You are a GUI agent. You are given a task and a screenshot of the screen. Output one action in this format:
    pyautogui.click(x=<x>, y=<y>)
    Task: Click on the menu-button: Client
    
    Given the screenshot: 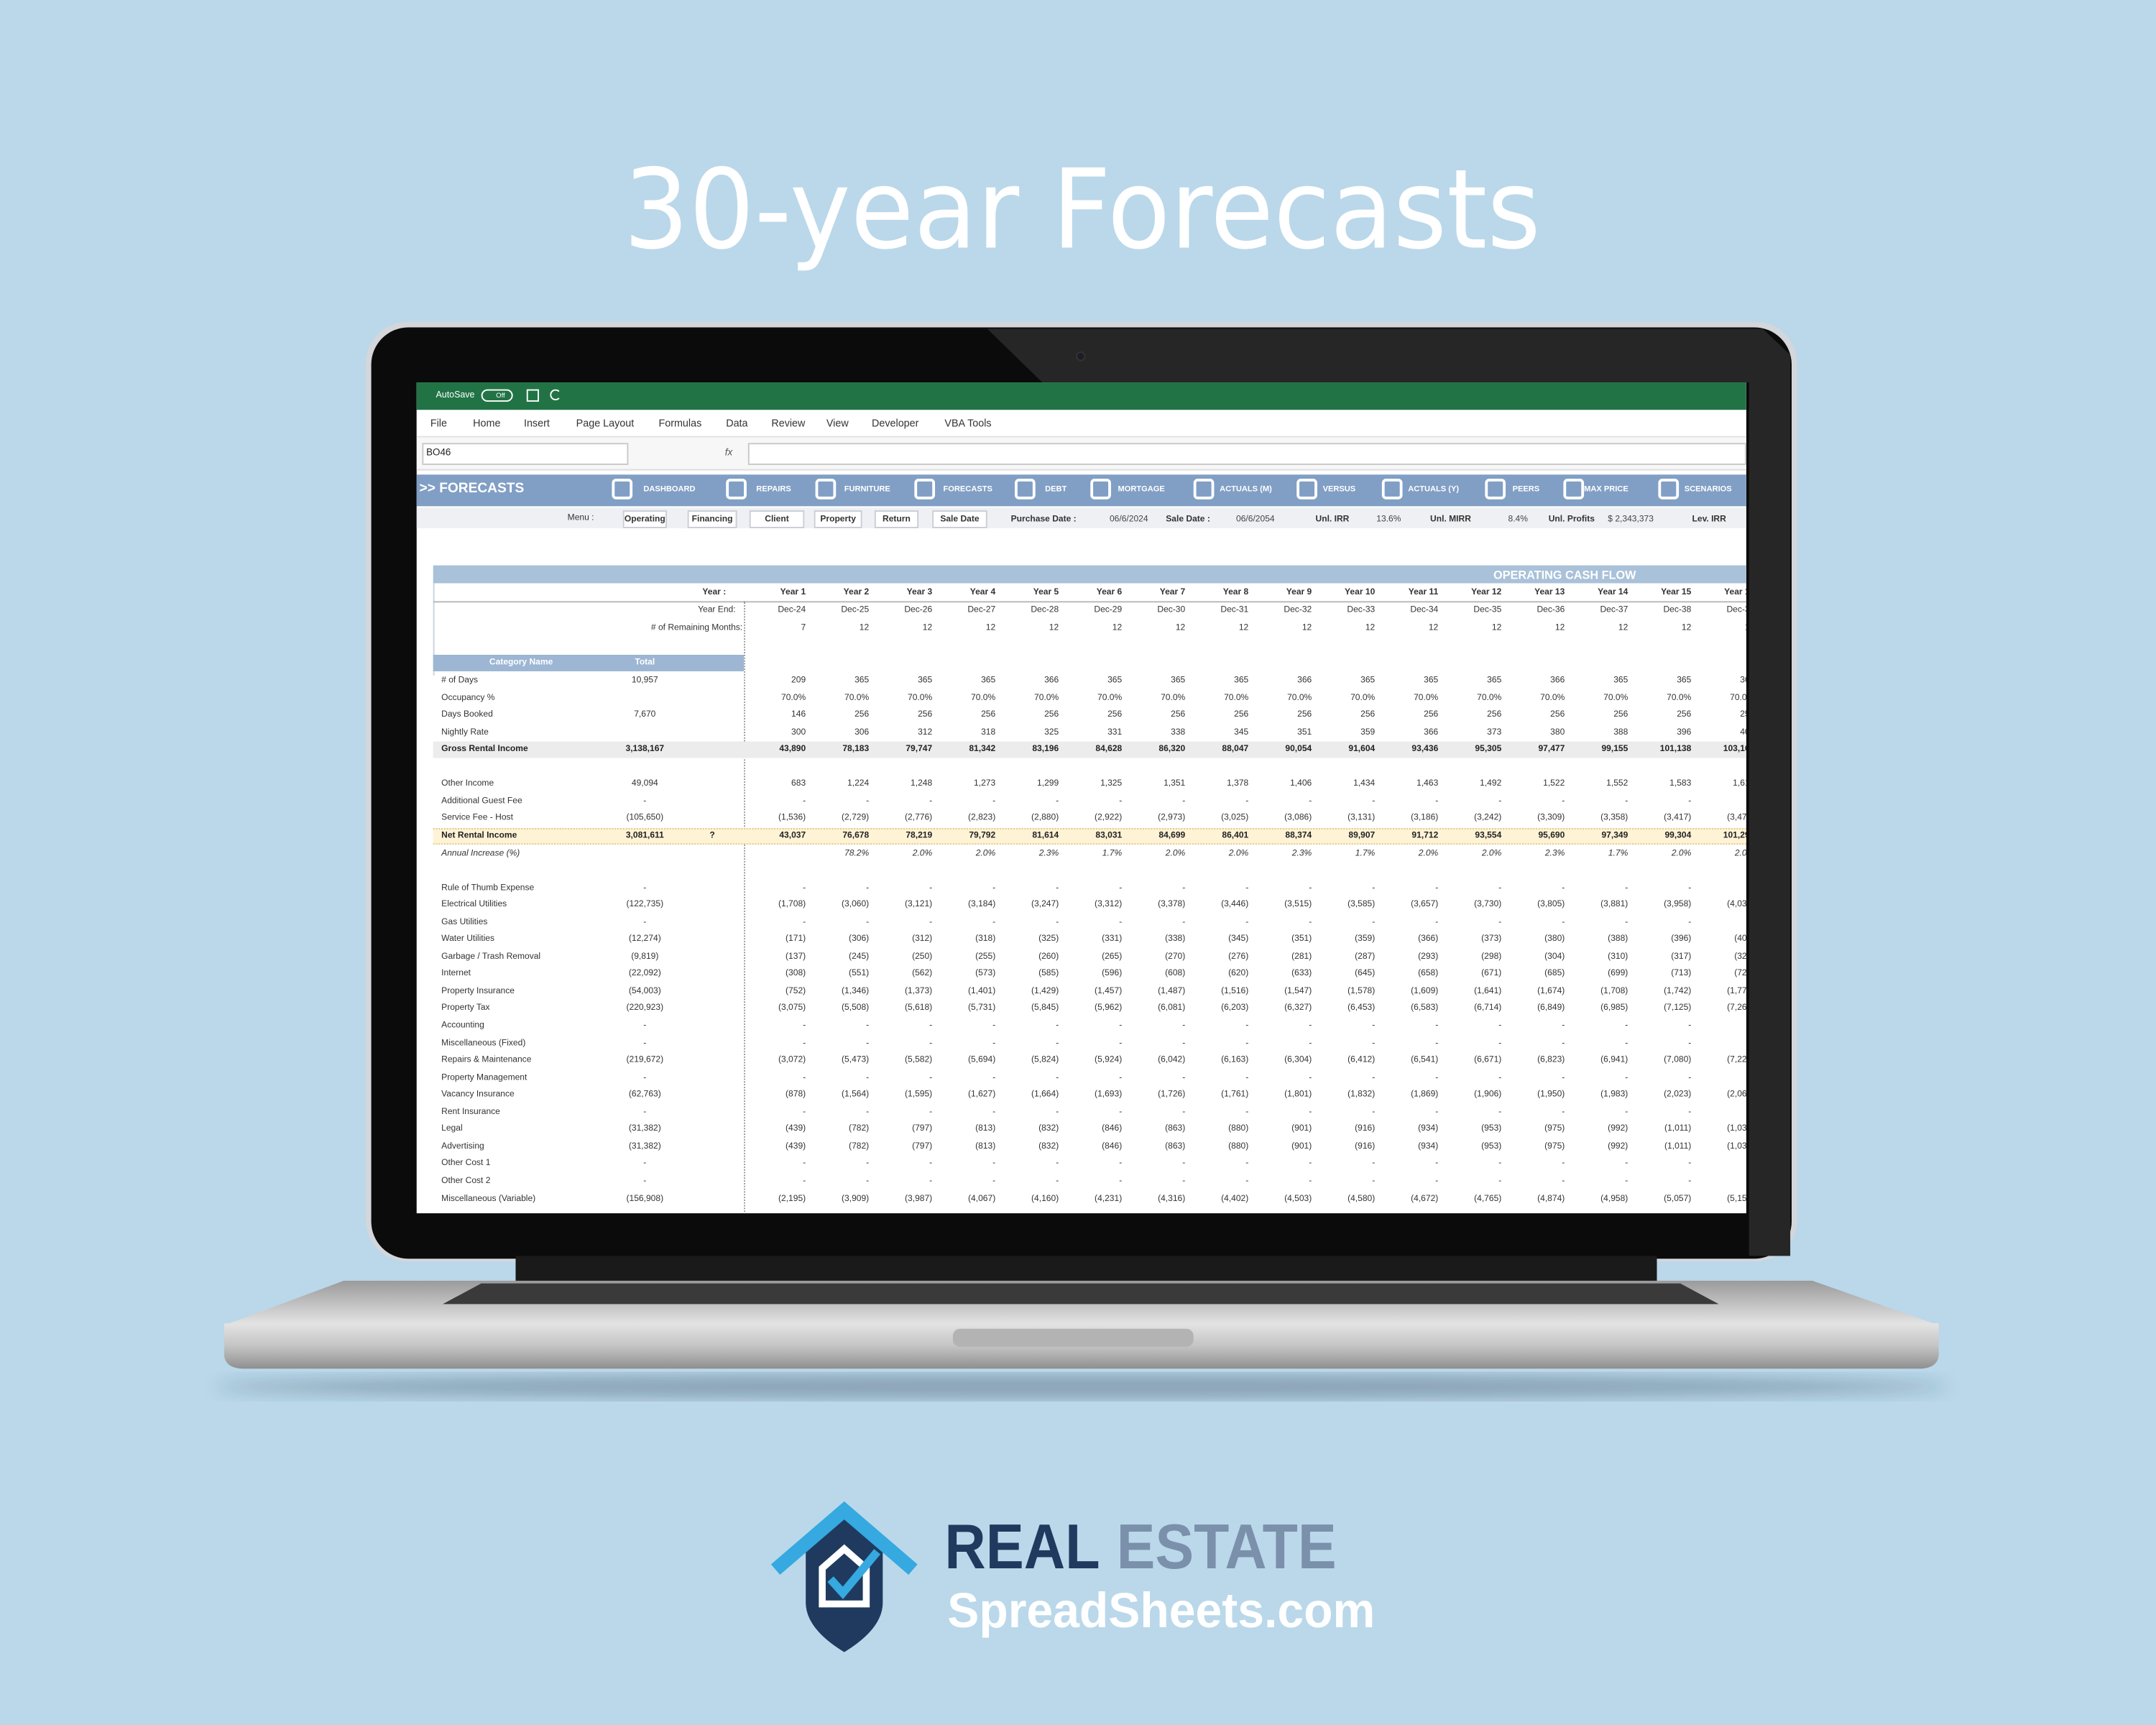 What is the action you would take?
    pyautogui.click(x=777, y=518)
    